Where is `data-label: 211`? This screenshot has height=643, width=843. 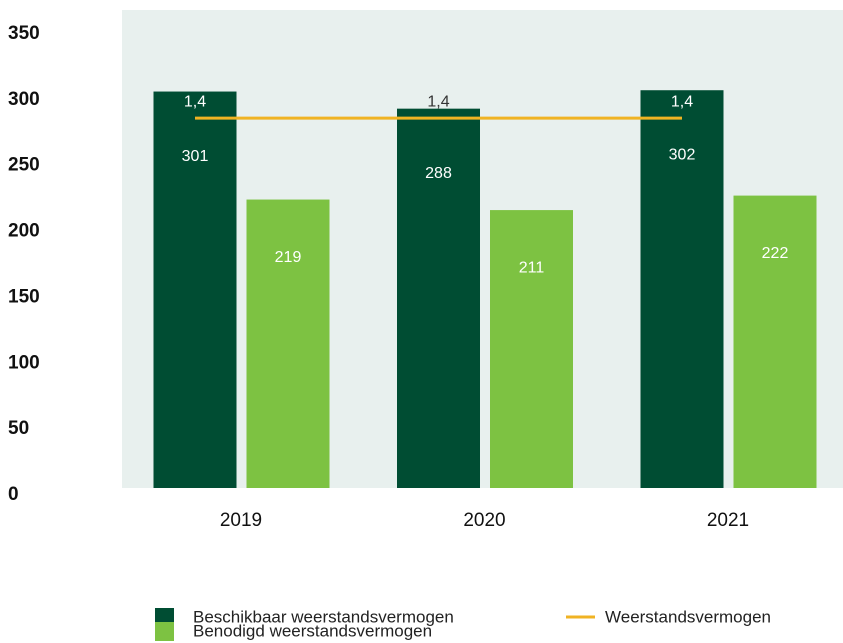 data-label: 211 is located at coordinates (532, 267).